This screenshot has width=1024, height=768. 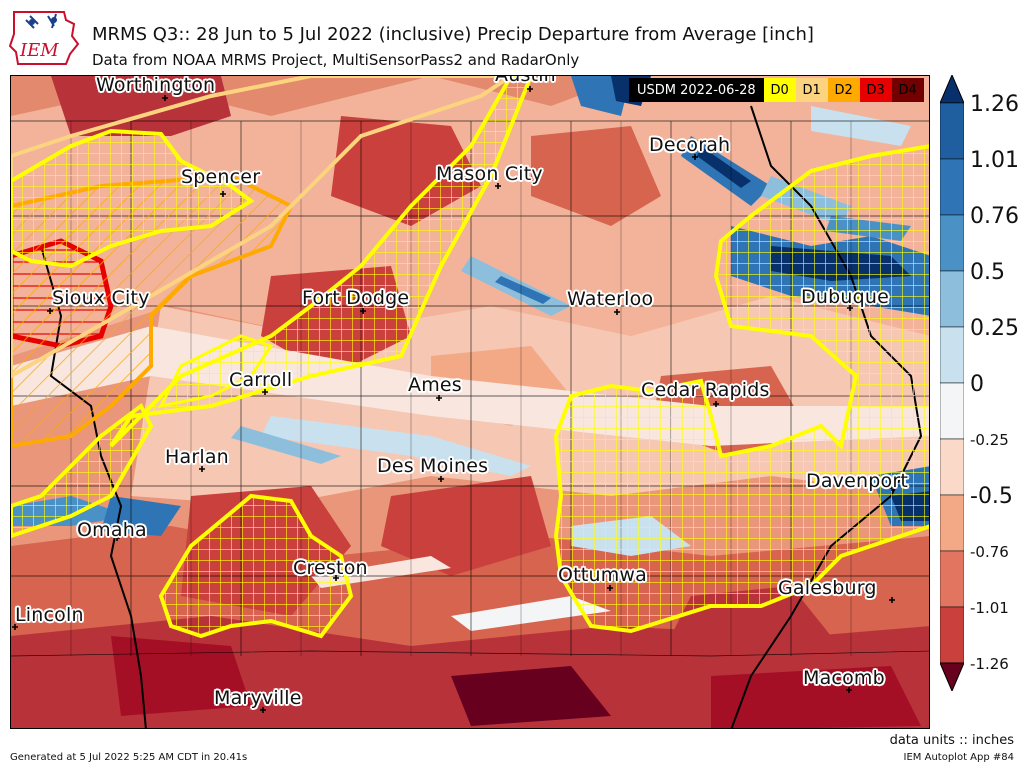 I want to click on logo-text: IEM, so click(x=39, y=50).